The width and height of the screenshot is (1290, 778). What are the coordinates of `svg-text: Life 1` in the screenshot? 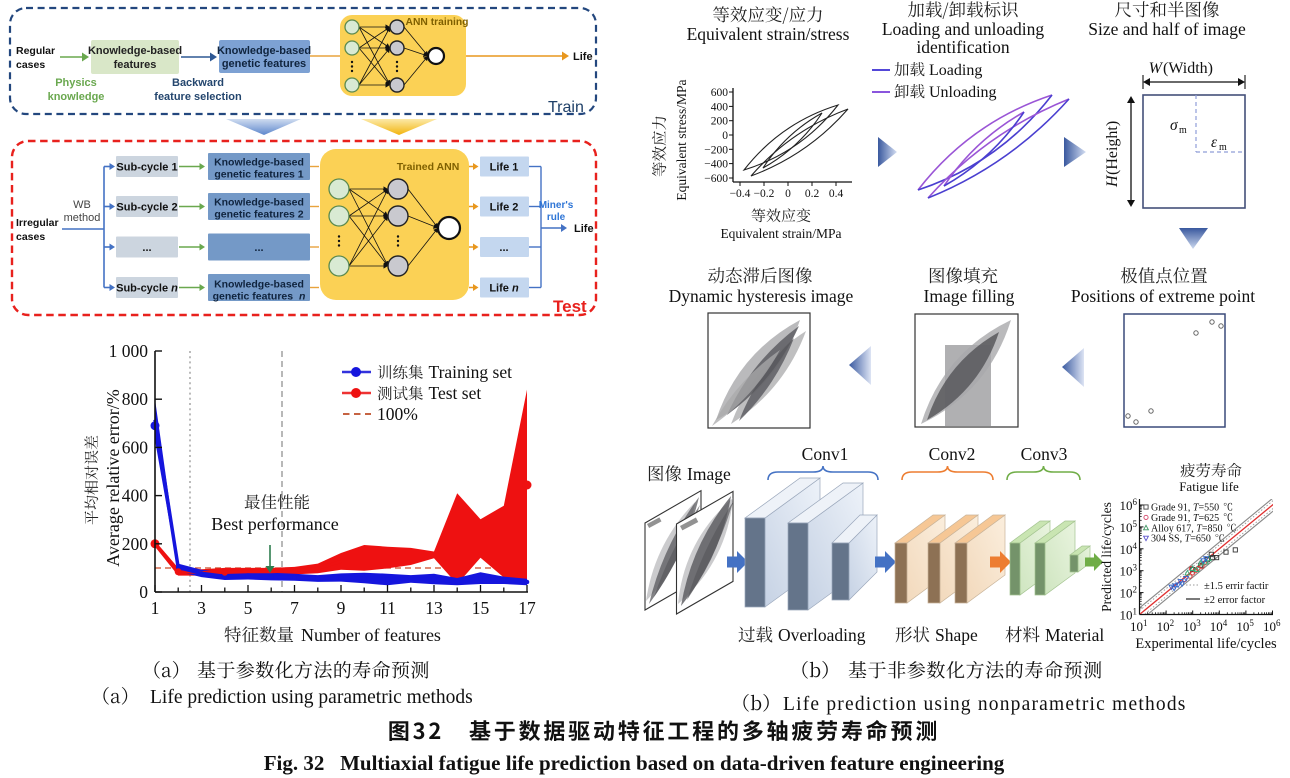 It's located at (504, 168).